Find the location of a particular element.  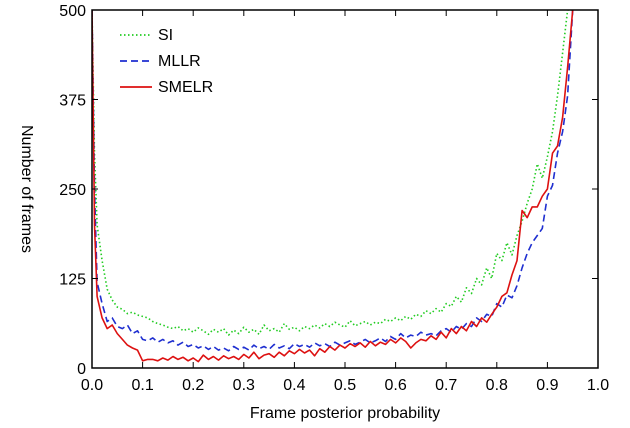

x-tick-label: 0.4 is located at coordinates (294, 385).